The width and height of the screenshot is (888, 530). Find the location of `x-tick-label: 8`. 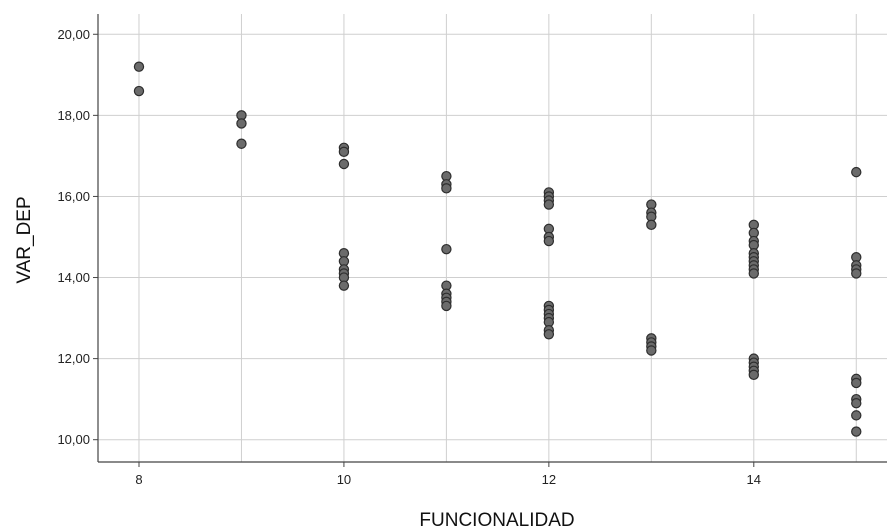

x-tick-label: 8 is located at coordinates (138, 479).